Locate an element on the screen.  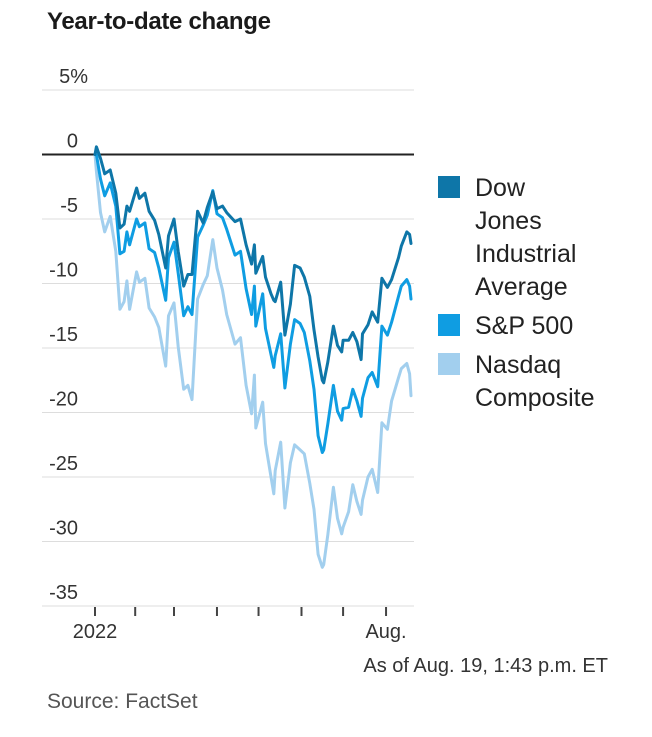
legend-swatch-nasdaq-composite is located at coordinates (449, 364).